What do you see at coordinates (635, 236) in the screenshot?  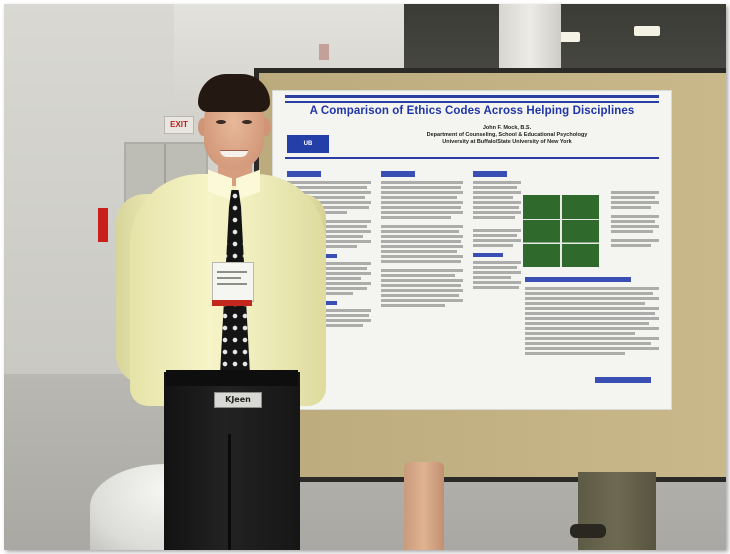 I see `poster-column-side` at bounding box center [635, 236].